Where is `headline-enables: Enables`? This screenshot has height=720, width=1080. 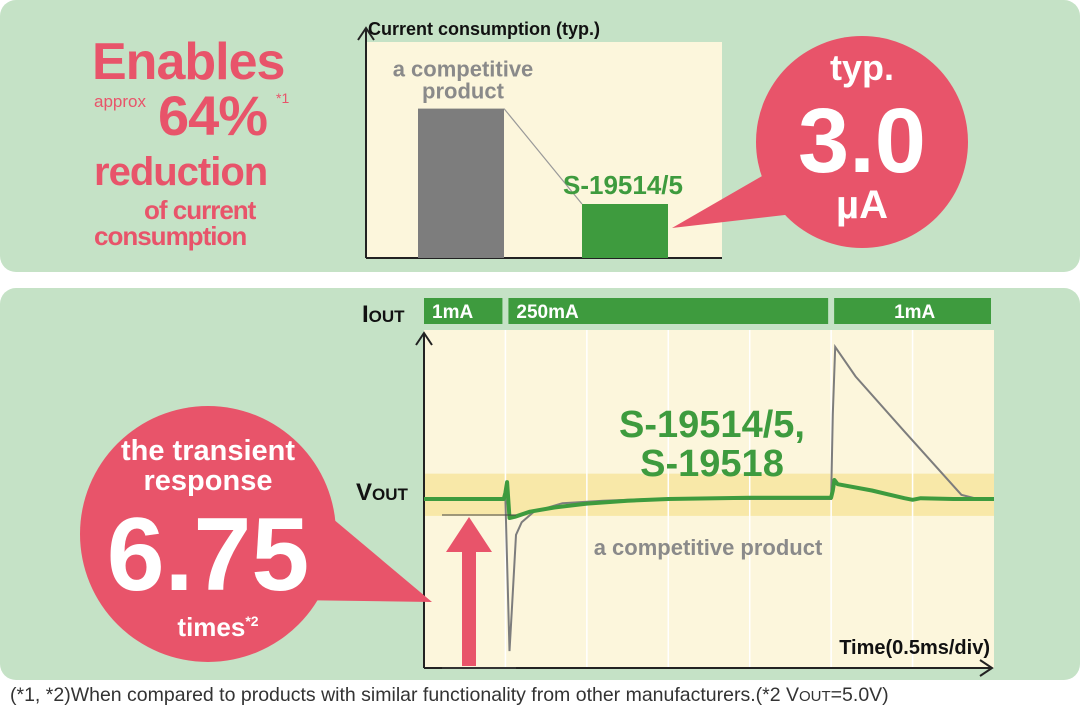
headline-enables: Enables is located at coordinates (188, 62).